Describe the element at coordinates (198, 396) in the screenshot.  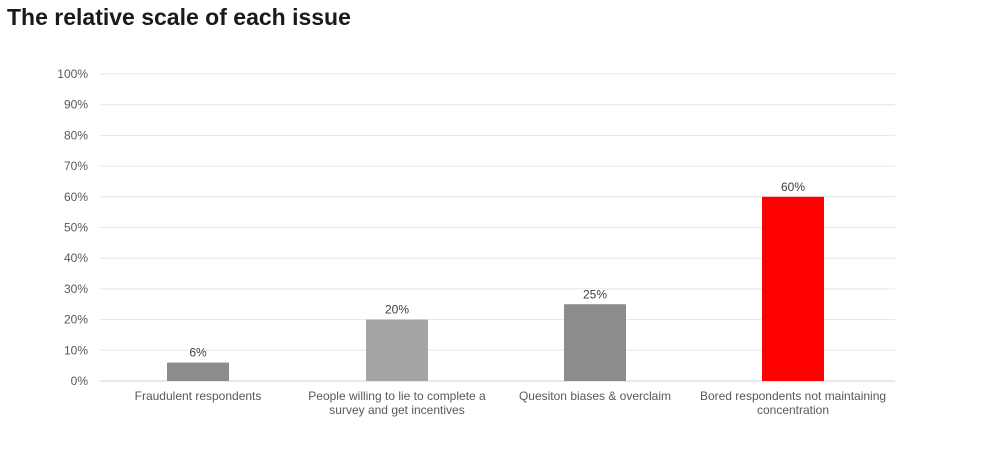
I see `category-label: Fraudulent respondents` at that location.